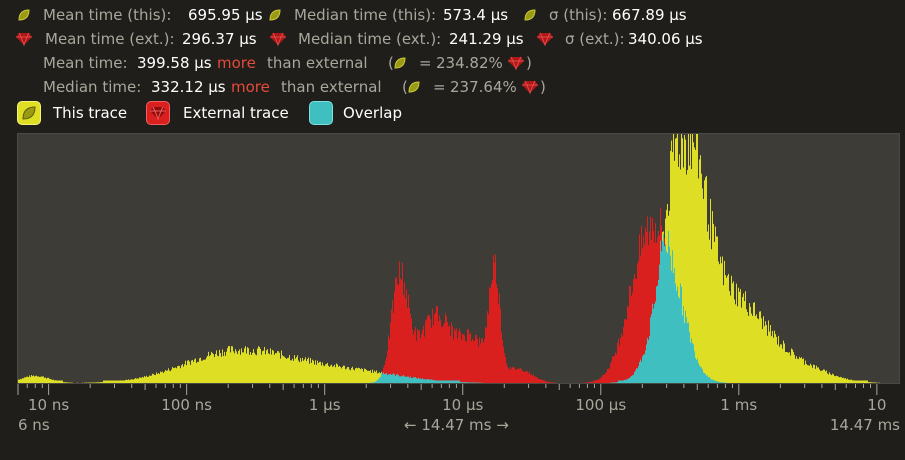  I want to click on legend-external-swatch, so click(158, 113).